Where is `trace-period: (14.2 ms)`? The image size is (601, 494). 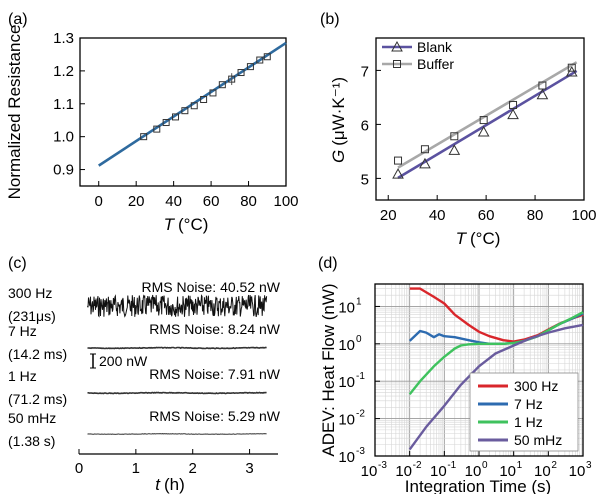 trace-period: (14.2 ms) is located at coordinates (37, 354).